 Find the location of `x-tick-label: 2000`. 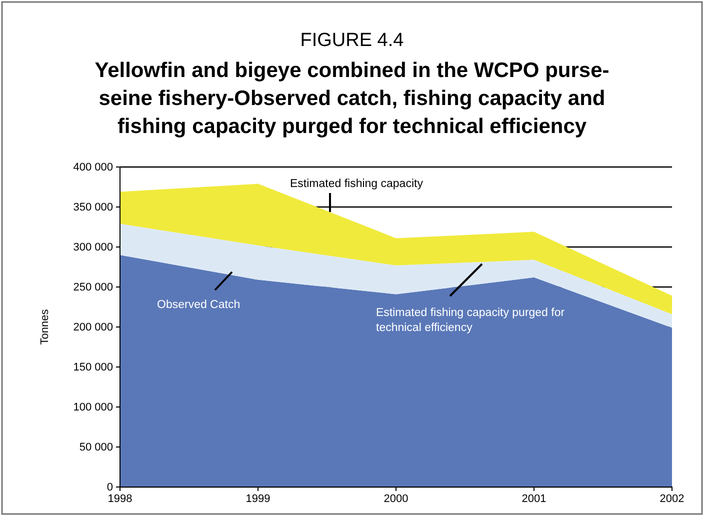

x-tick-label: 2000 is located at coordinates (396, 498).